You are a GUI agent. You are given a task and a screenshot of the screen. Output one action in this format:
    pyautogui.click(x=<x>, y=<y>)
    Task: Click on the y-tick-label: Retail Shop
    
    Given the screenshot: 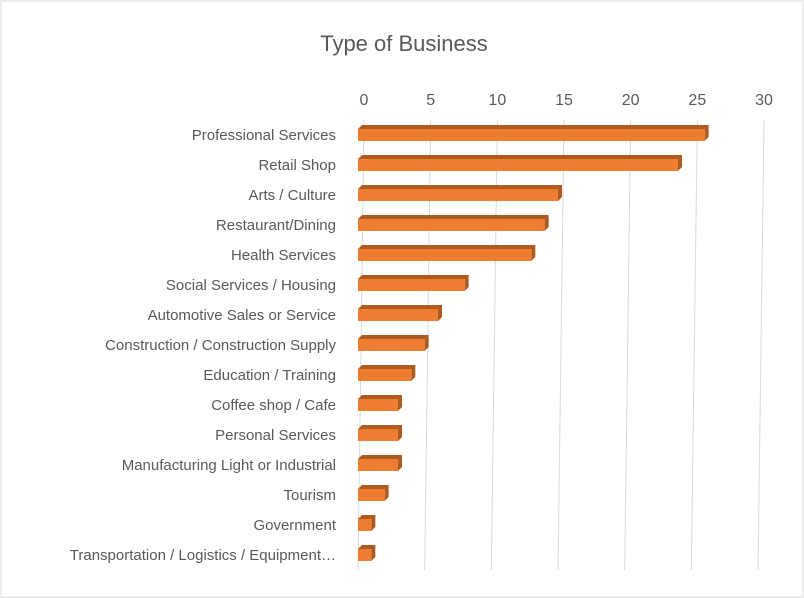 What is the action you would take?
    pyautogui.click(x=297, y=165)
    